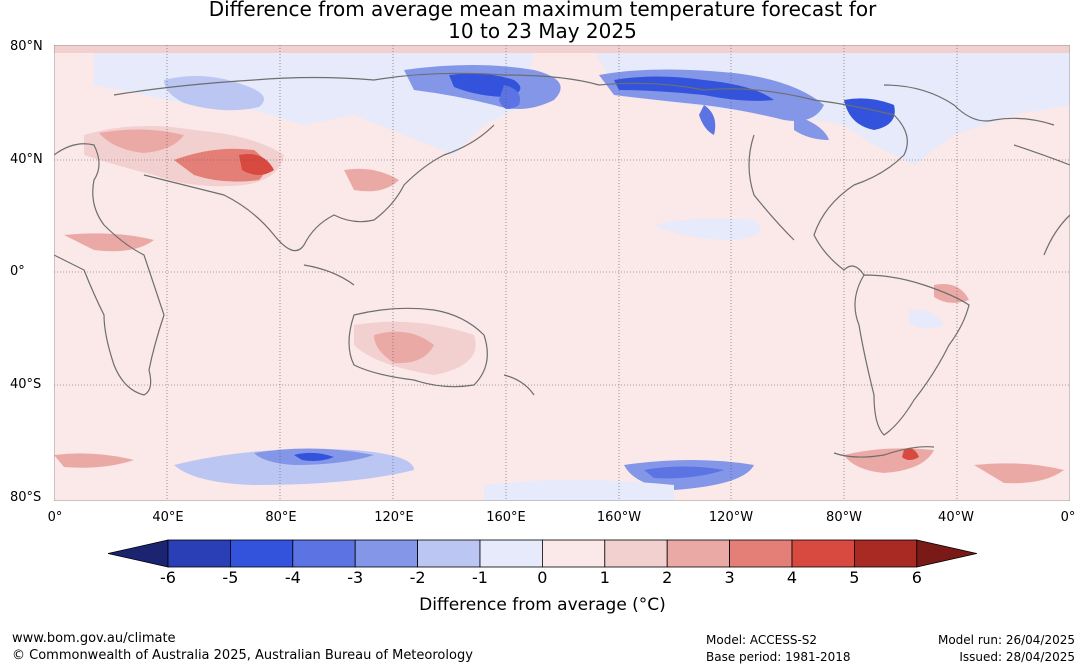 The width and height of the screenshot is (1085, 667). Describe the element at coordinates (946, 553) in the screenshot. I see `colorbar-extend-high` at that location.